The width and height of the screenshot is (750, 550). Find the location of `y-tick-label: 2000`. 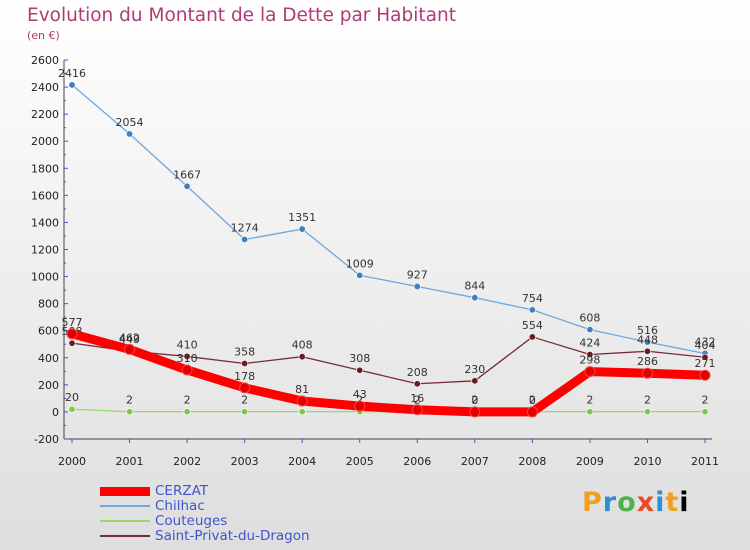

y-tick-label: 2000 is located at coordinates (45, 141).